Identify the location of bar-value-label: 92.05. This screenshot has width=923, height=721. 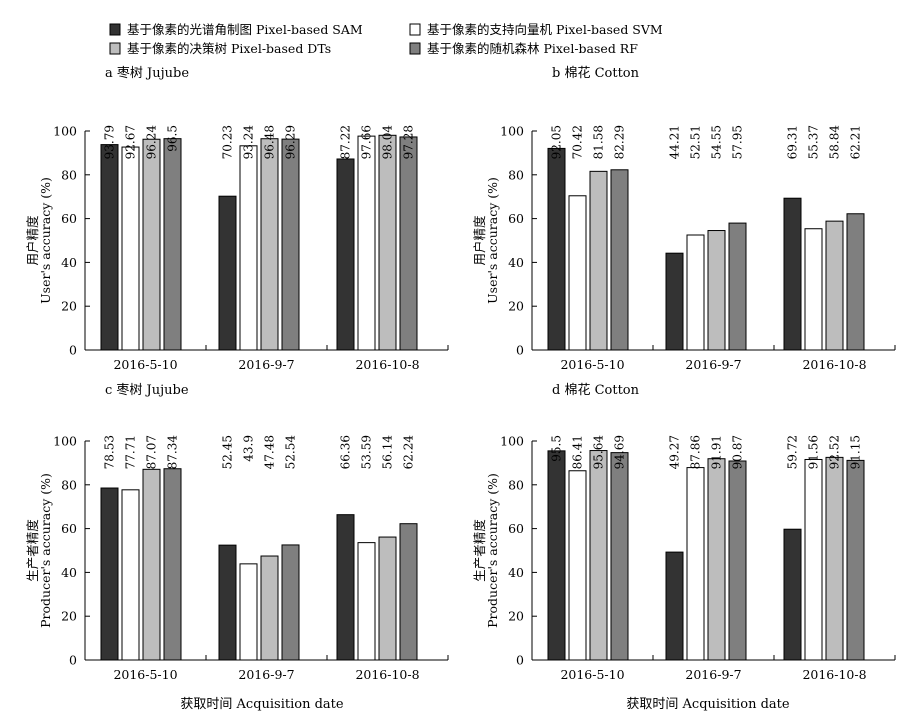
(557, 142).